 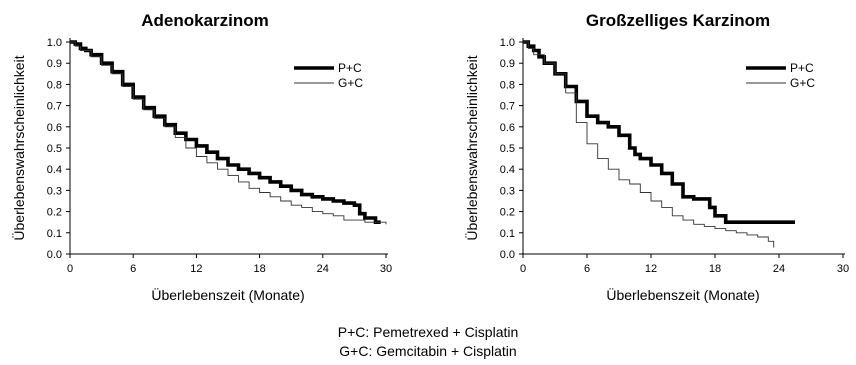 I want to click on adeno-y-axis-label: Überlebenswahrscheinlichkeit, so click(x=18, y=147).